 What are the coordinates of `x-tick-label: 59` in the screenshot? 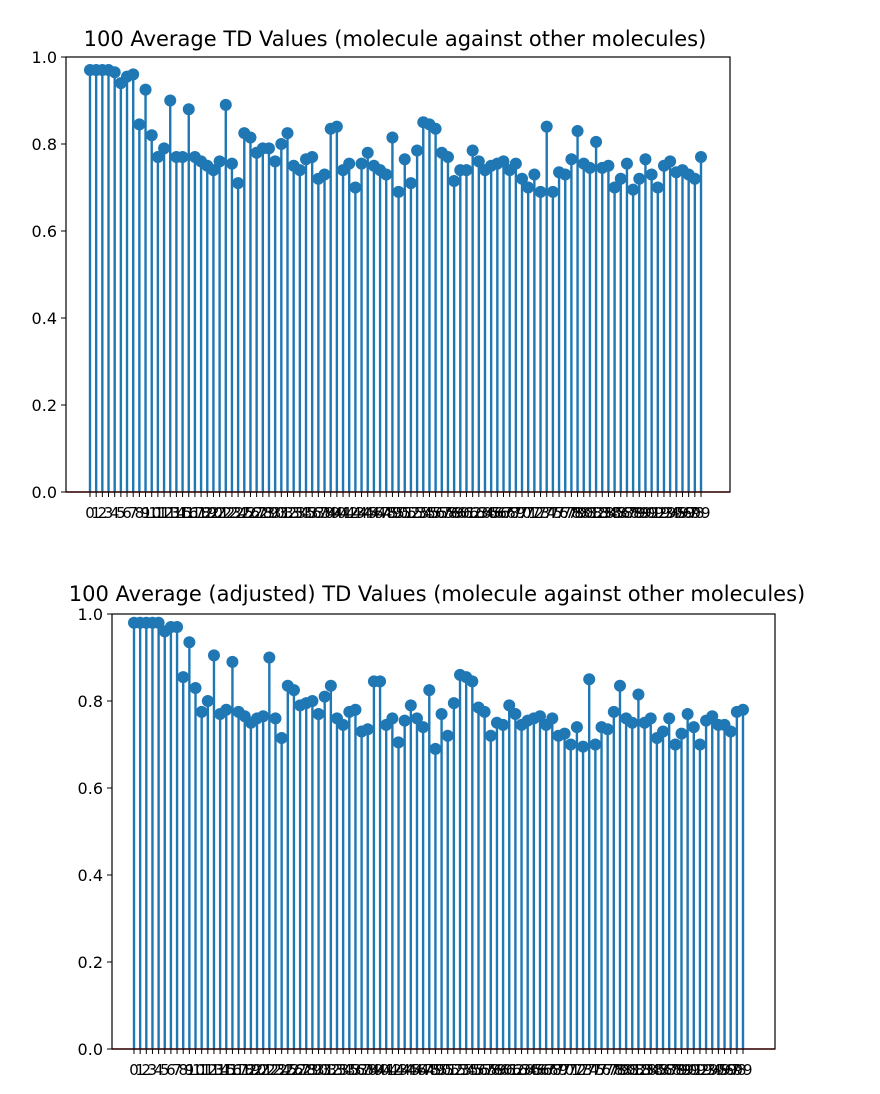 It's located at (496, 1070).